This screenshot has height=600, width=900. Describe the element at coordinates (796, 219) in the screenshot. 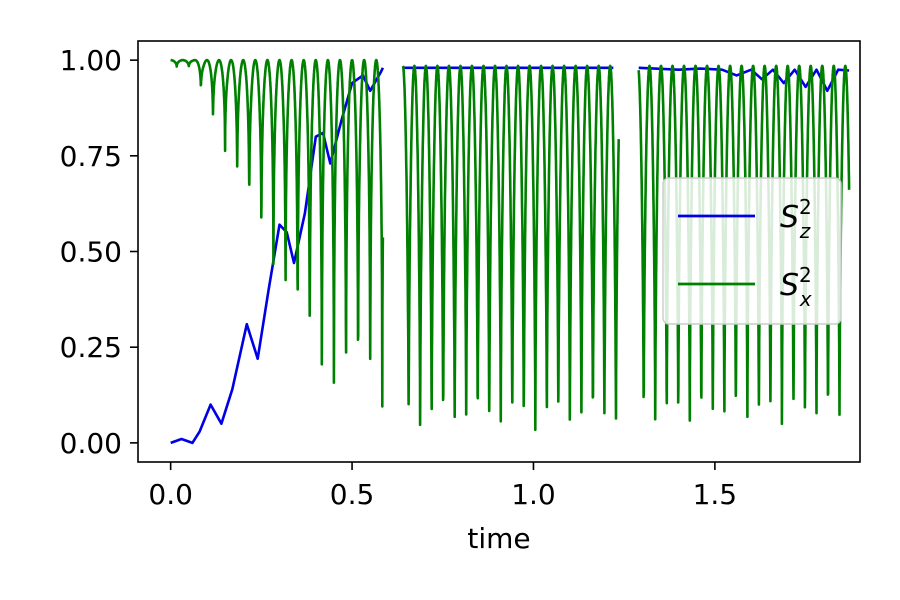

I see `legend-label: S2 z` at that location.